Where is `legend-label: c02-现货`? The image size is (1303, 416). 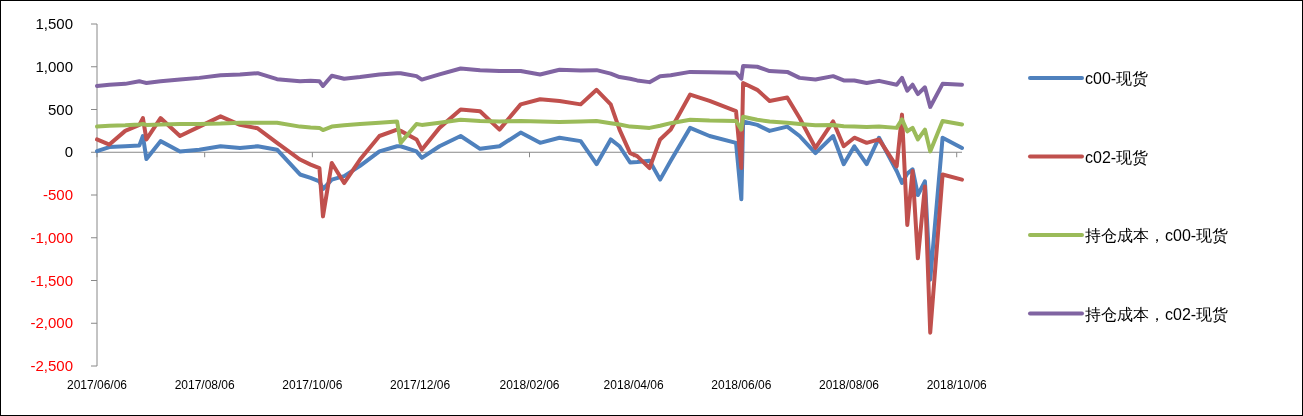 legend-label: c02-现货 is located at coordinates (1117, 157).